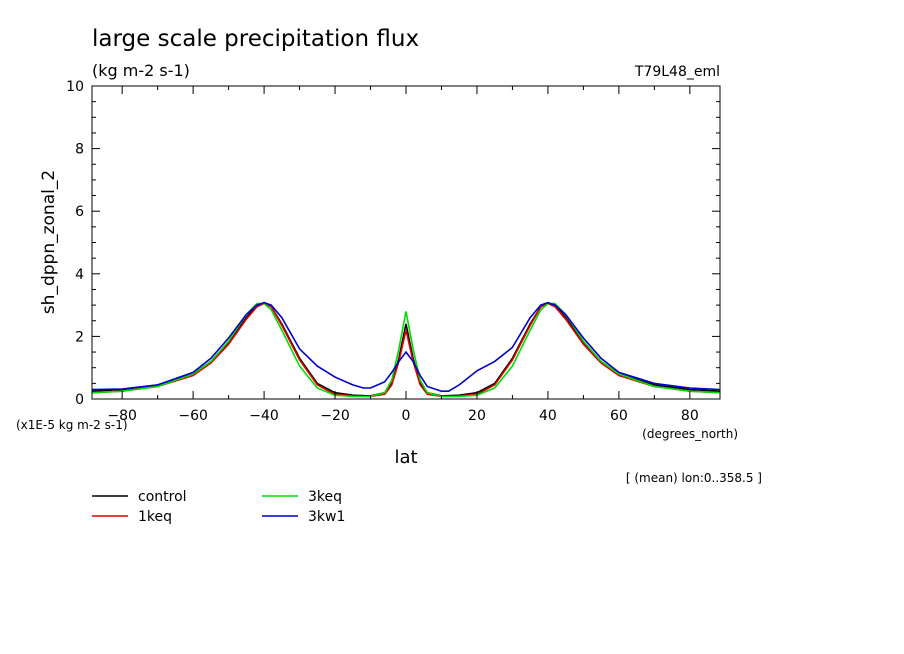  Describe the element at coordinates (690, 434) in the screenshot. I see `x-units-label: (degrees_north)` at that location.